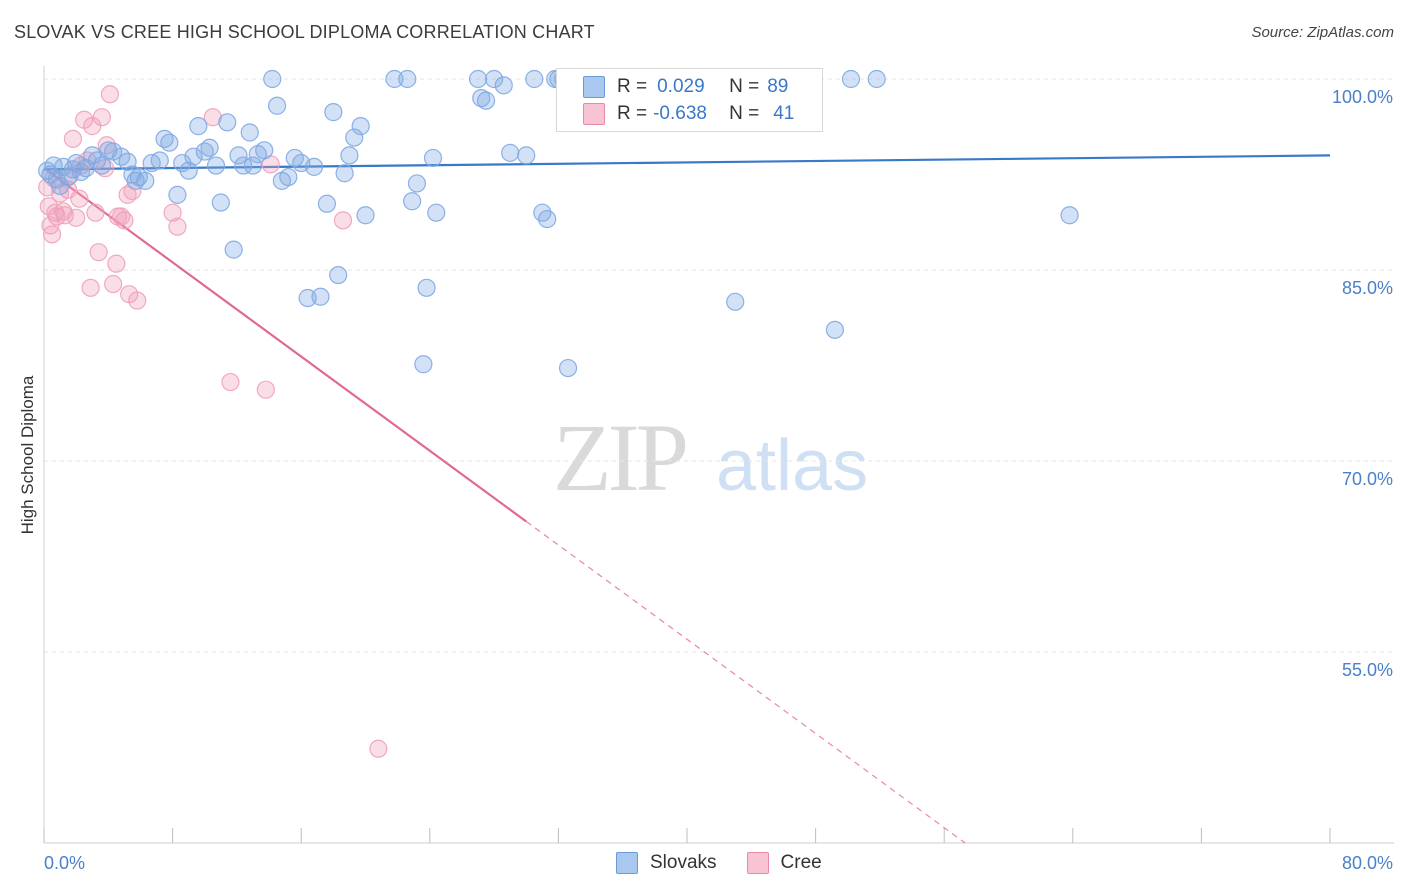 The width and height of the screenshot is (1406, 892). What do you see at coordinates (792, 466) in the screenshot?
I see `watermark-atlas: atlas` at bounding box center [792, 466].